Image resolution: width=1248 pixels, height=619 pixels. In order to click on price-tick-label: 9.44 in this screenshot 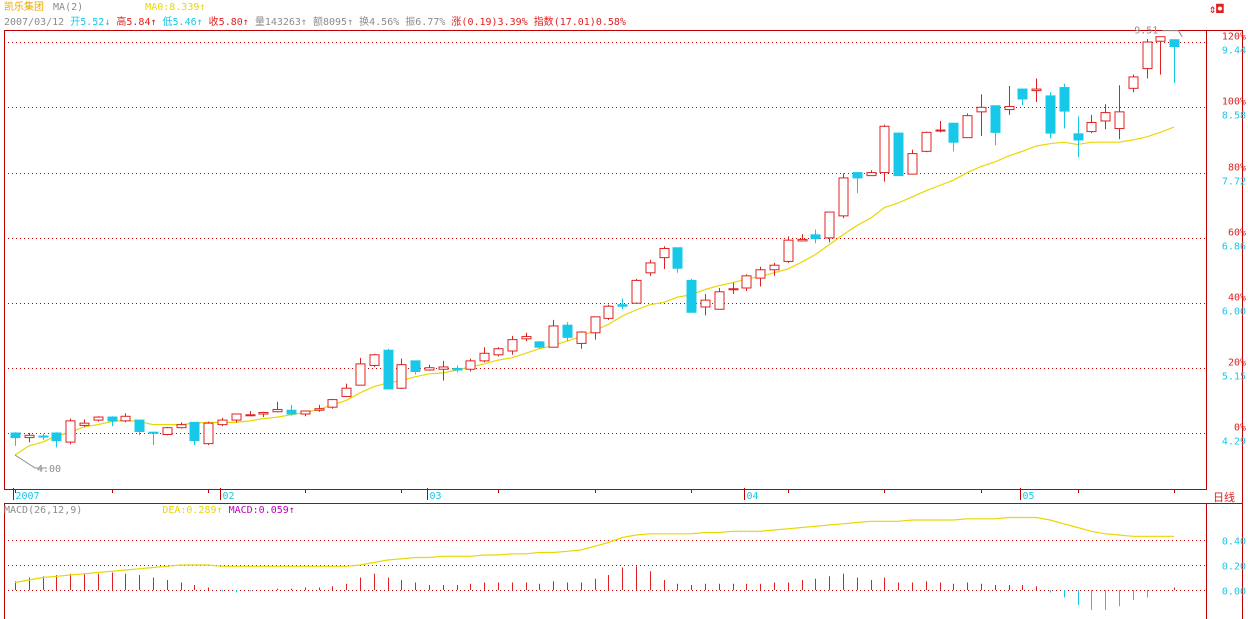, I will do `click(1234, 51)`.